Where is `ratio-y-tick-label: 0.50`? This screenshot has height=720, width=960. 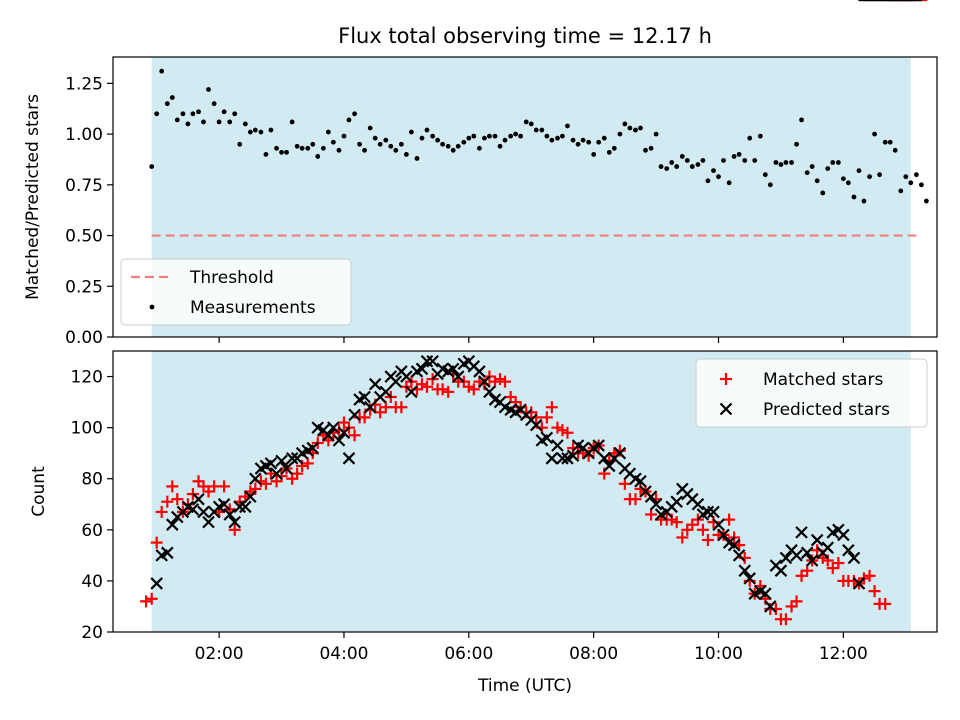
ratio-y-tick-label: 0.50 is located at coordinates (84, 237).